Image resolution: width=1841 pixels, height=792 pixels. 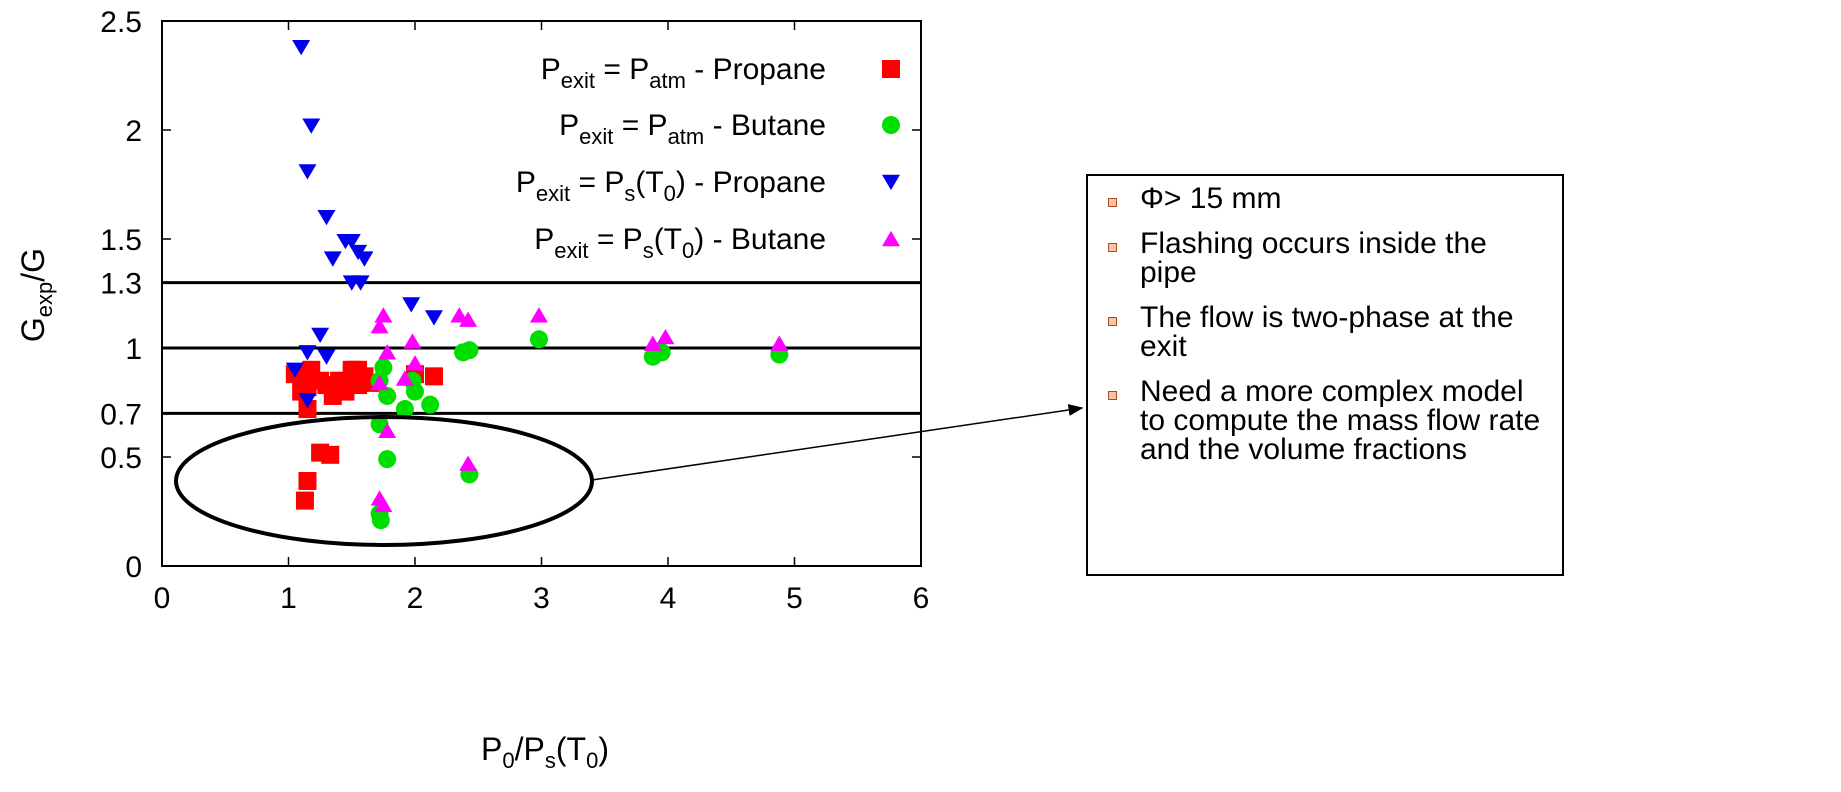 What do you see at coordinates (133, 567) in the screenshot?
I see `y-tick-label: 0` at bounding box center [133, 567].